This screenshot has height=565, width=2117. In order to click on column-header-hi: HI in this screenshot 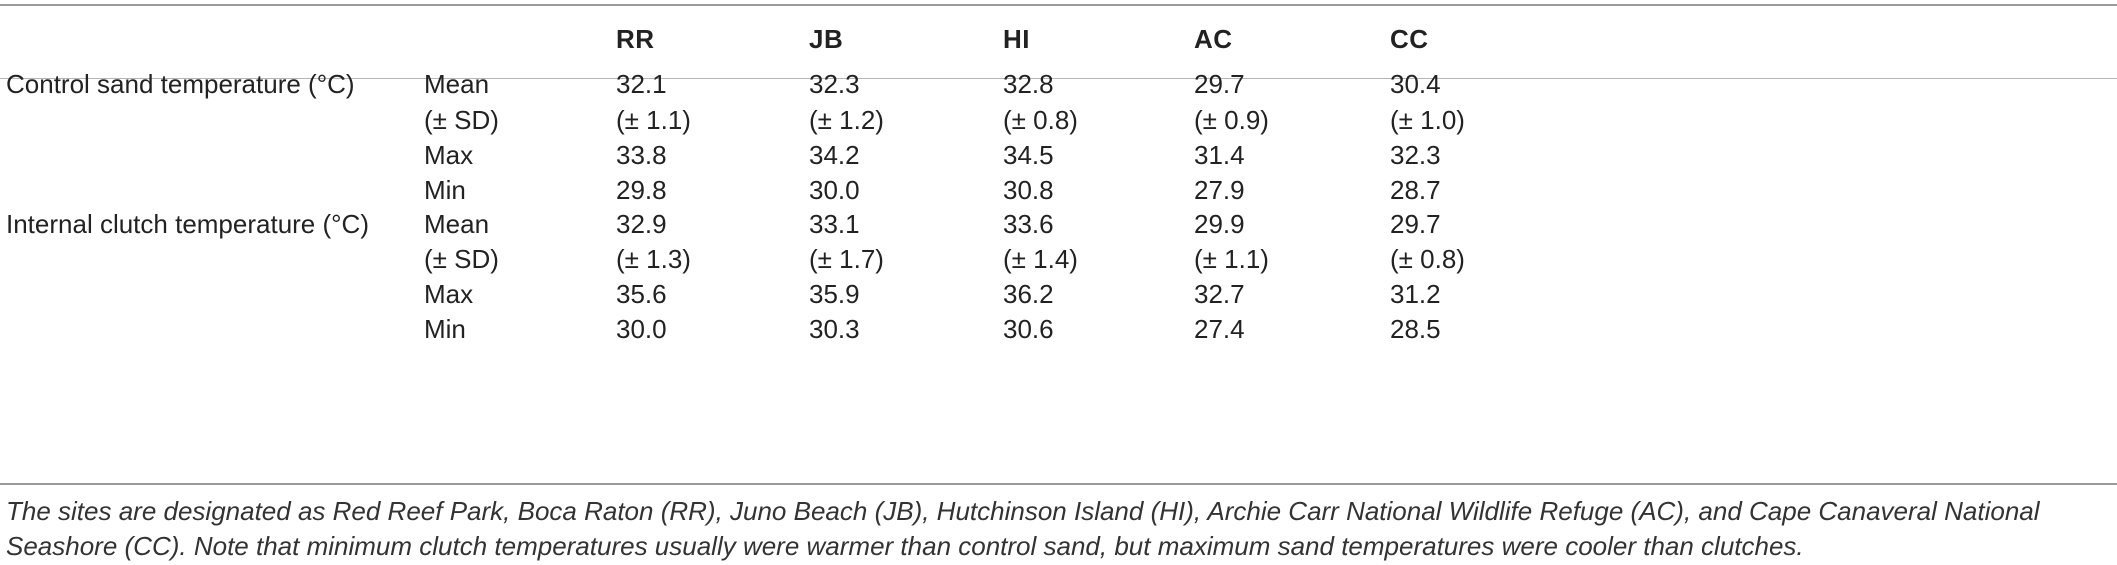, I will do `click(1016, 39)`.